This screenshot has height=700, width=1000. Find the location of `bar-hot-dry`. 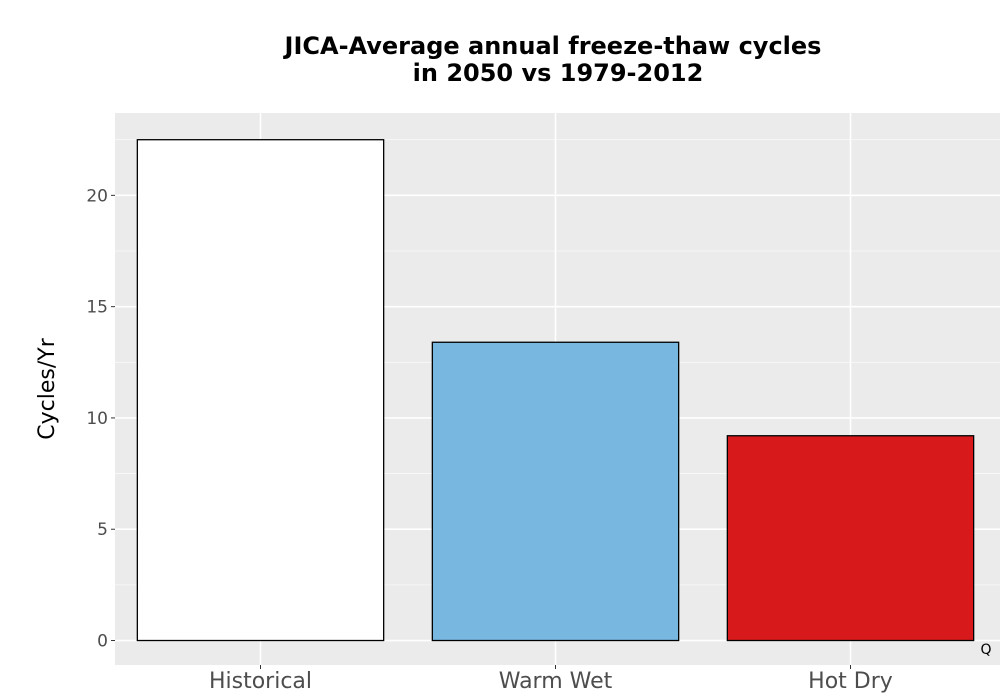

bar-hot-dry is located at coordinates (850, 538).